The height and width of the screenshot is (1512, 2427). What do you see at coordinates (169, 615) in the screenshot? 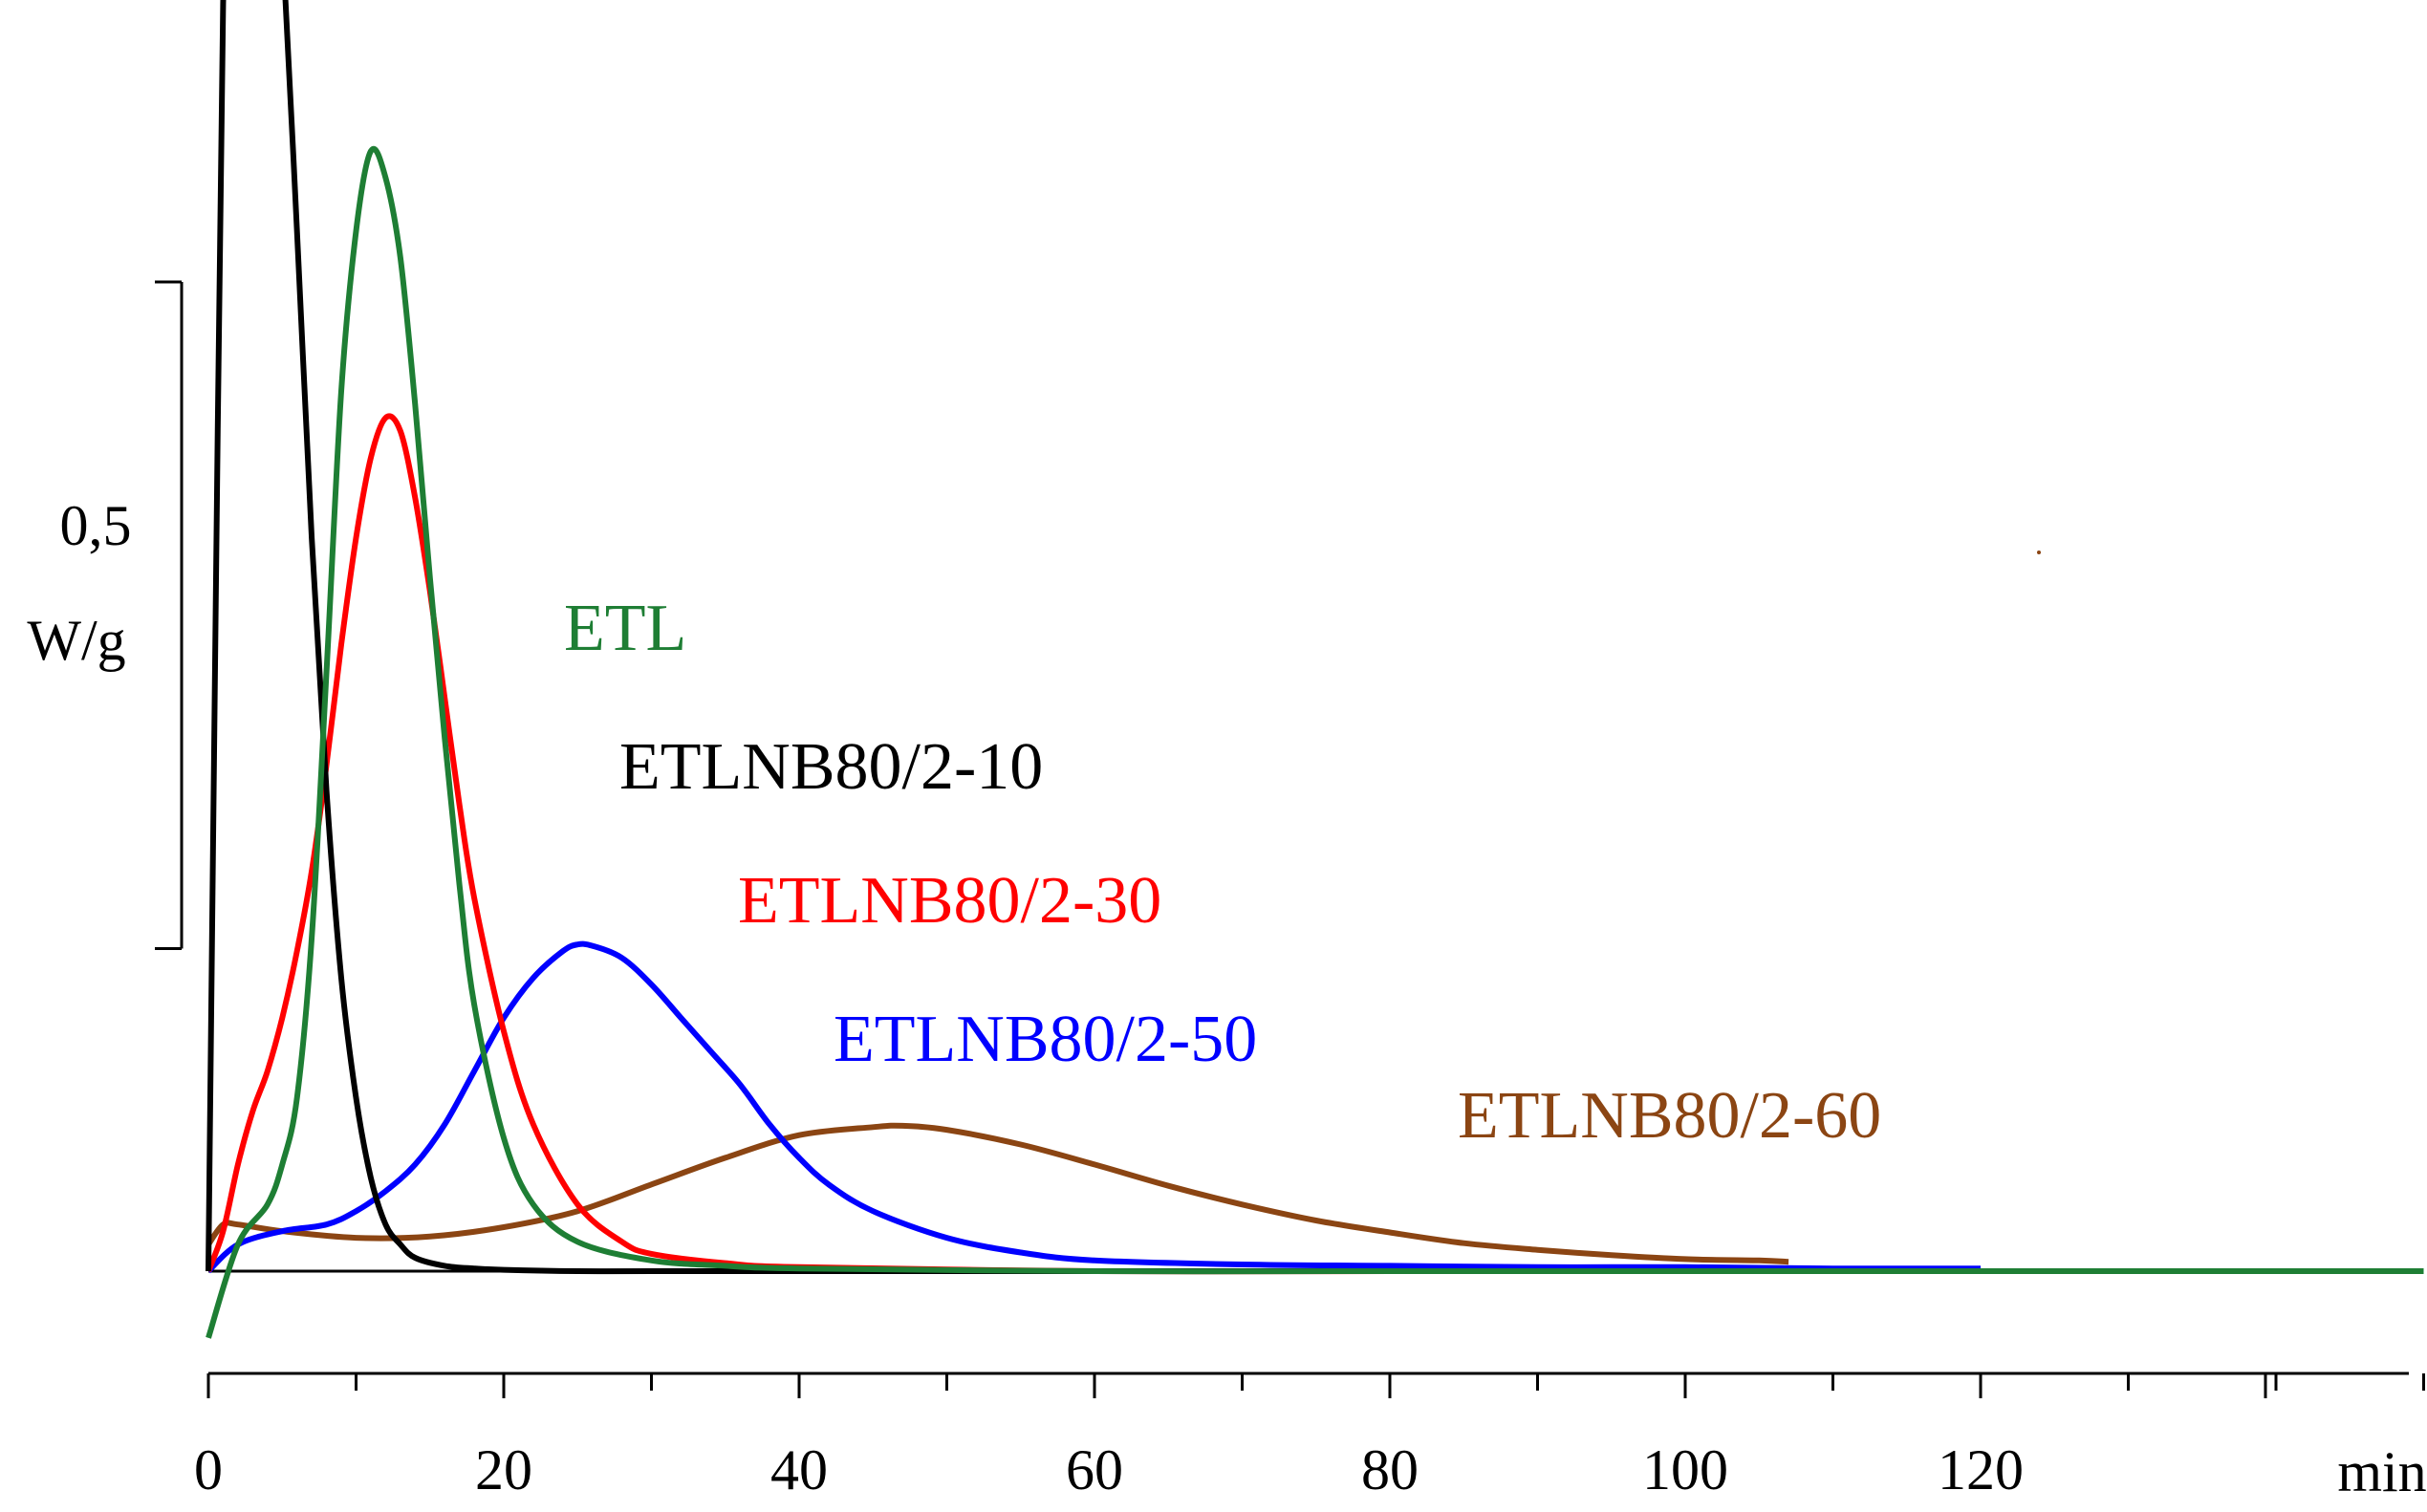
I see `y-scale-bar` at bounding box center [169, 615].